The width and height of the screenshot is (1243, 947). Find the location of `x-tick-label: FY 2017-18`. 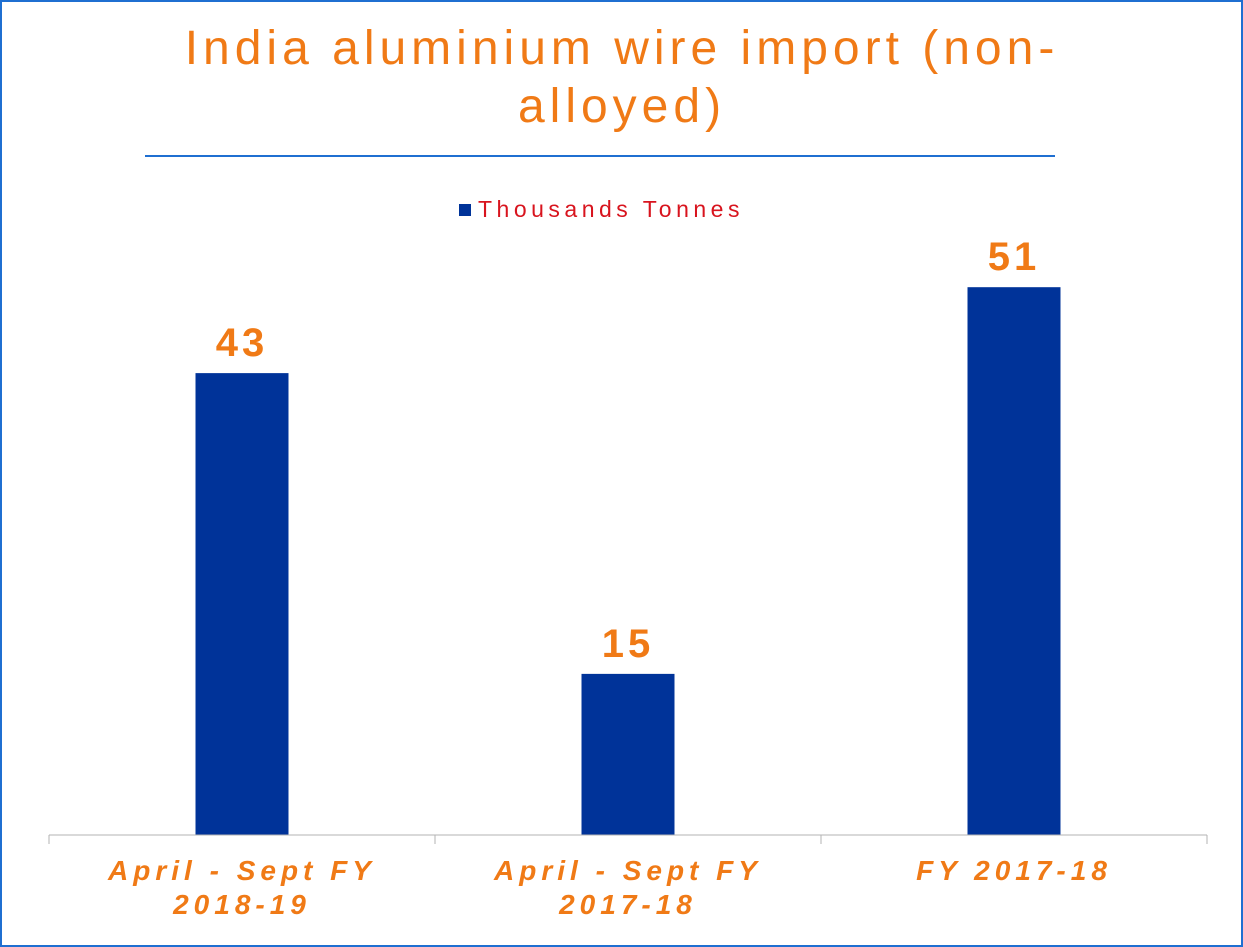

x-tick-label: FY 2017-18 is located at coordinates (1014, 870).